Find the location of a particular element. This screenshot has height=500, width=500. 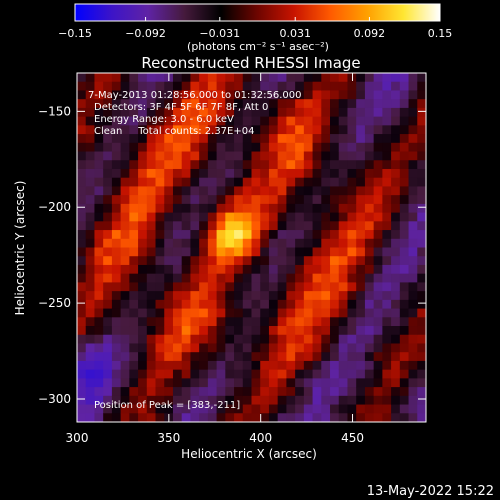

colorbar-tick-label: 0.031 is located at coordinates (295, 33).